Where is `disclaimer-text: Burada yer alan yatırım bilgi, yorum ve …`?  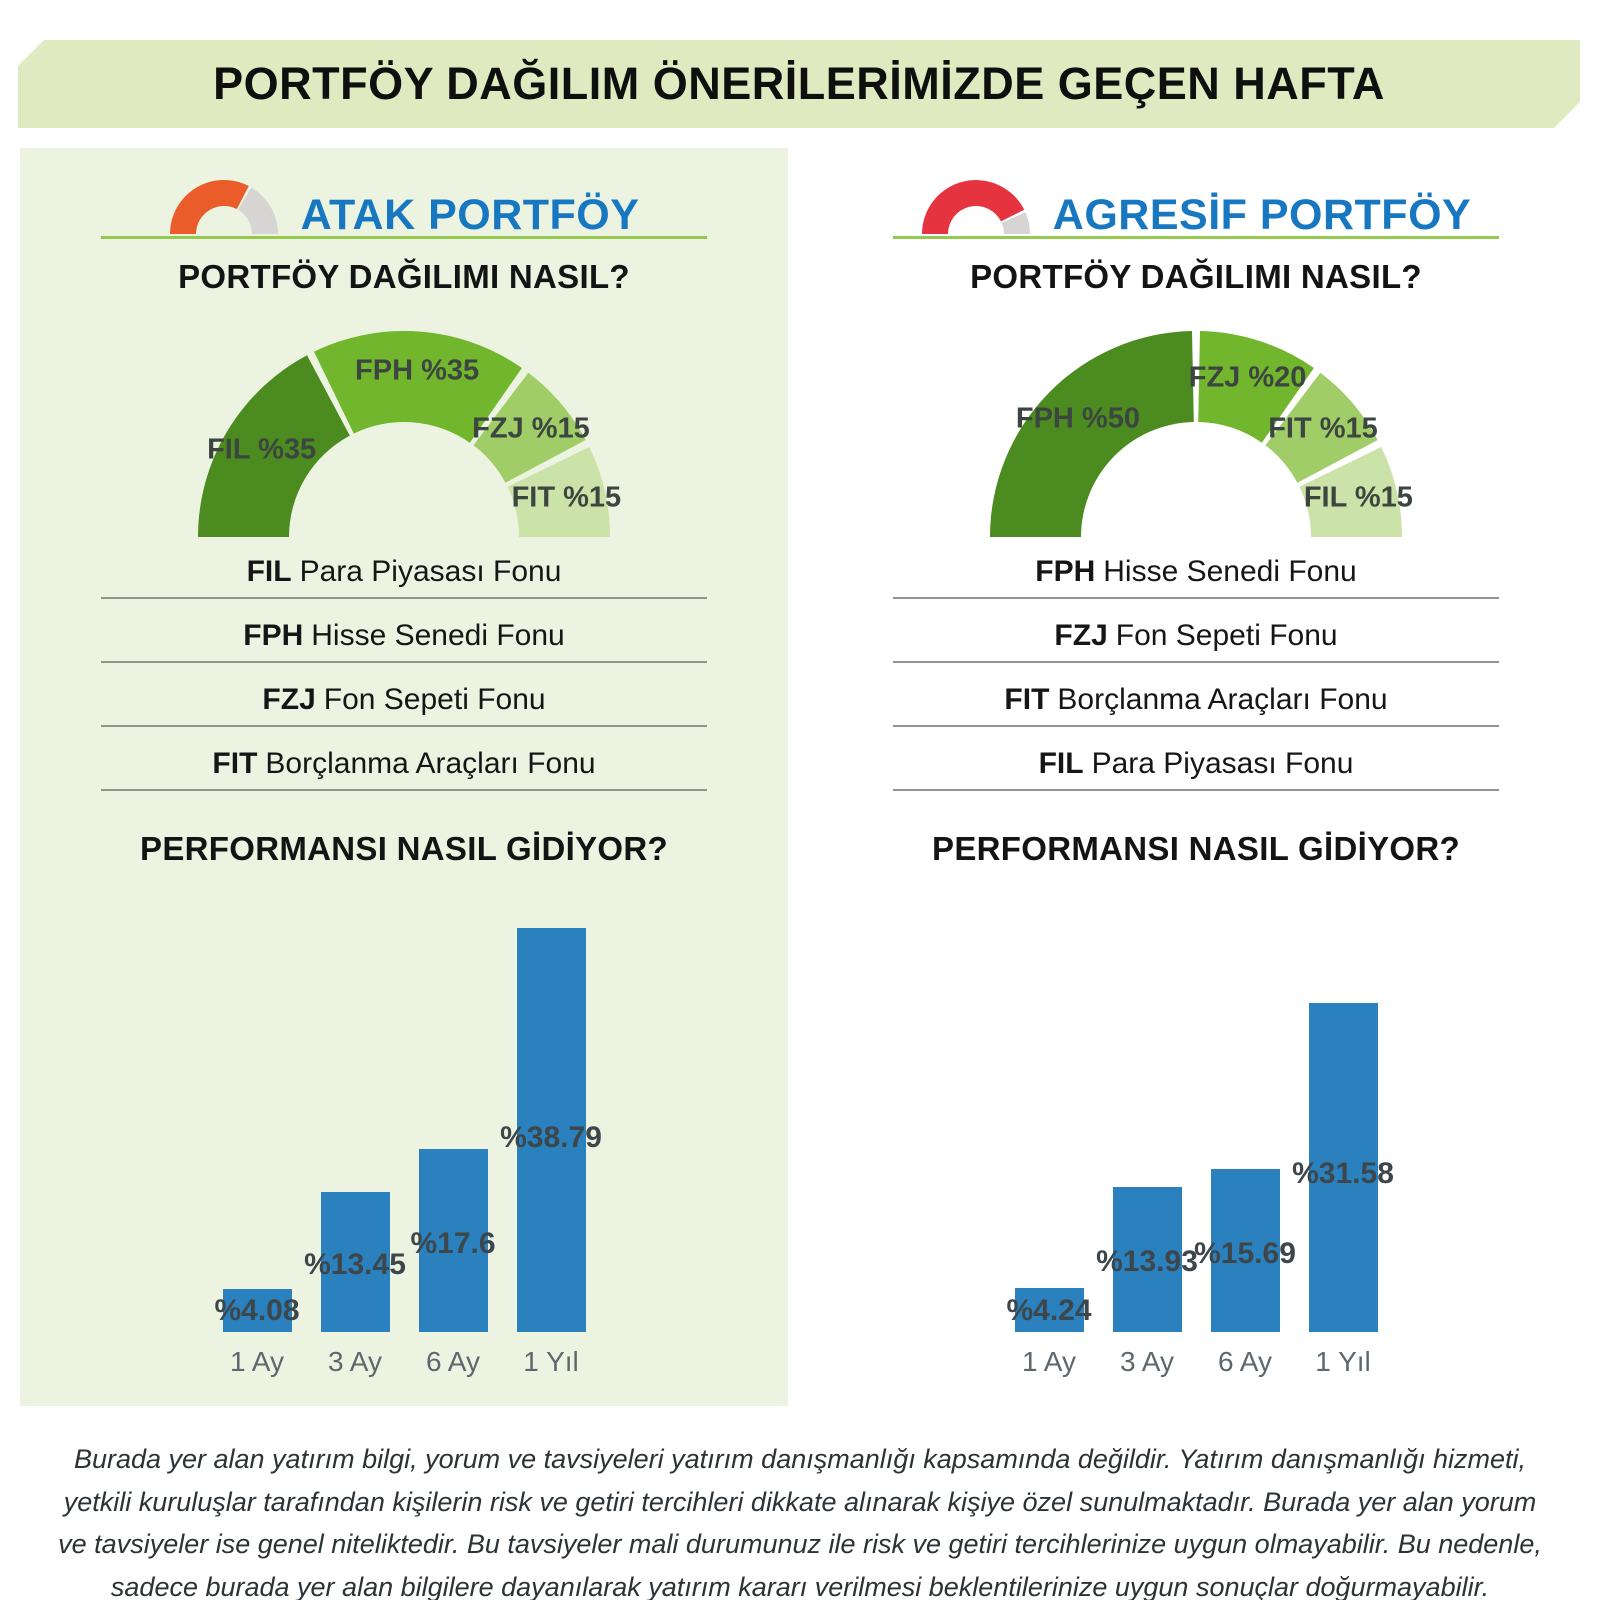
disclaimer-text: Burada yer alan yatırım bilgi, yorum ve … is located at coordinates (800, 1522).